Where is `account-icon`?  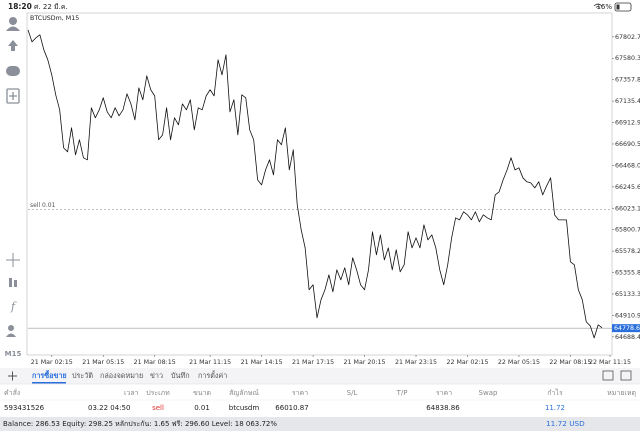
account-icon is located at coordinates (13, 21).